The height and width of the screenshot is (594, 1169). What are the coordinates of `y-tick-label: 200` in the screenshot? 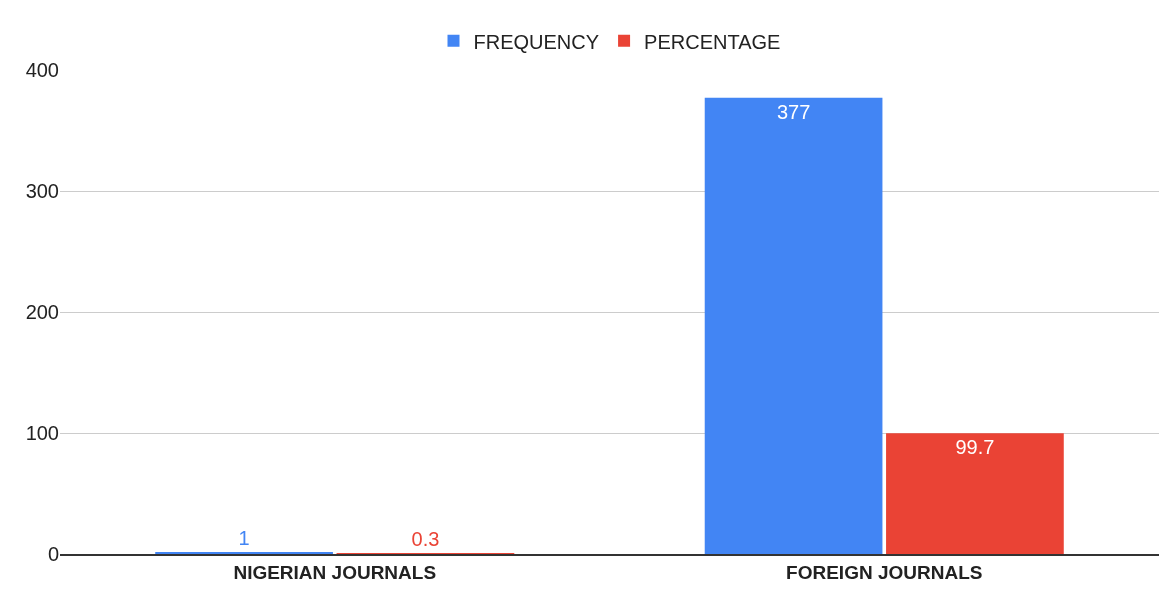 It's located at (42, 312).